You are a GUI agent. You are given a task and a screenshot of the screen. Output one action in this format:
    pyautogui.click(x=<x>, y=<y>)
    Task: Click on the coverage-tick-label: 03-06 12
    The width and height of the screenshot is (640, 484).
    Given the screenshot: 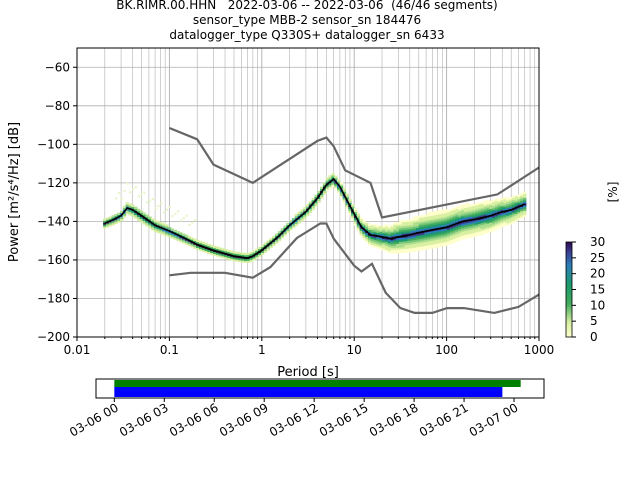 What is the action you would take?
    pyautogui.click(x=294, y=419)
    